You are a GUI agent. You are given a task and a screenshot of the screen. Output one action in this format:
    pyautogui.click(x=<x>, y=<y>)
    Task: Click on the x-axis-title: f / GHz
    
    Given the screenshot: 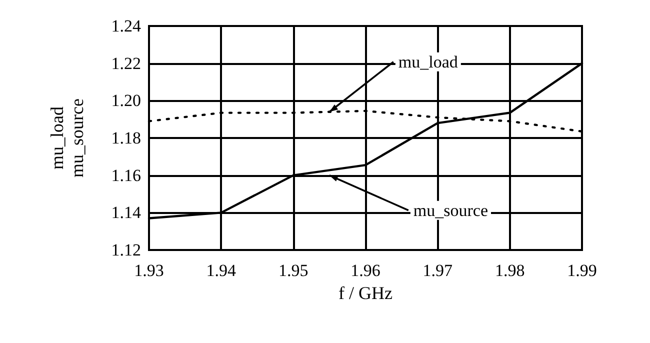 What is the action you would take?
    pyautogui.click(x=365, y=292)
    